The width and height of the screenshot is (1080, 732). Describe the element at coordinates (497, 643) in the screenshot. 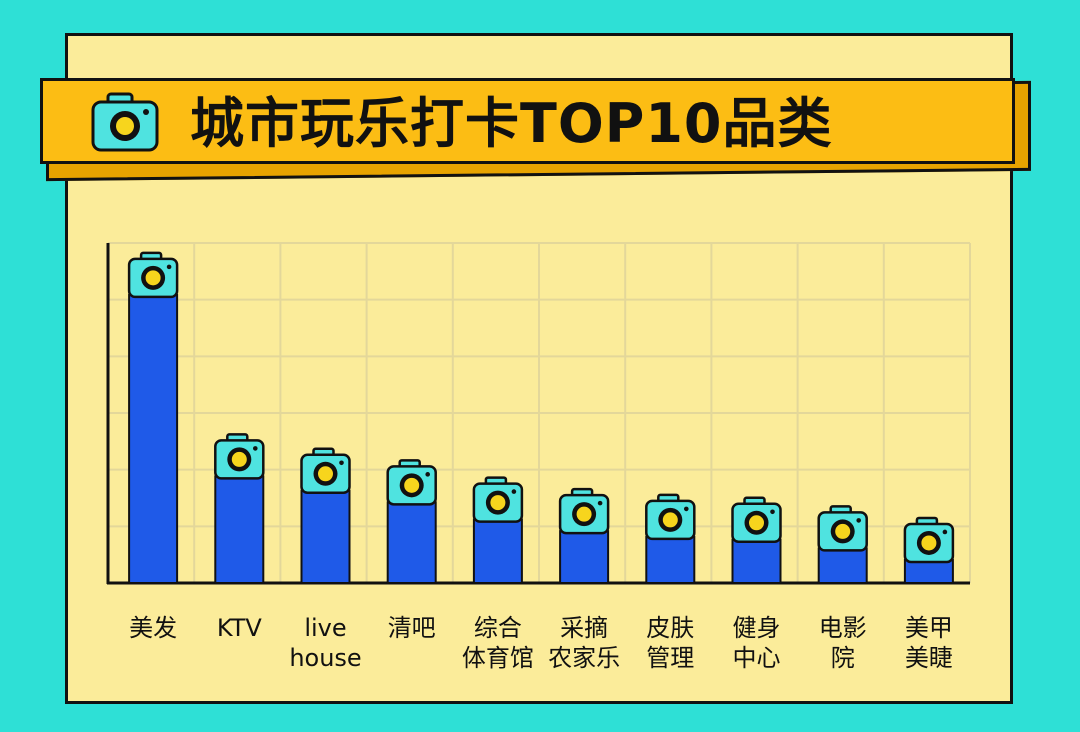

I see `category-label: 综合 体育馆` at that location.